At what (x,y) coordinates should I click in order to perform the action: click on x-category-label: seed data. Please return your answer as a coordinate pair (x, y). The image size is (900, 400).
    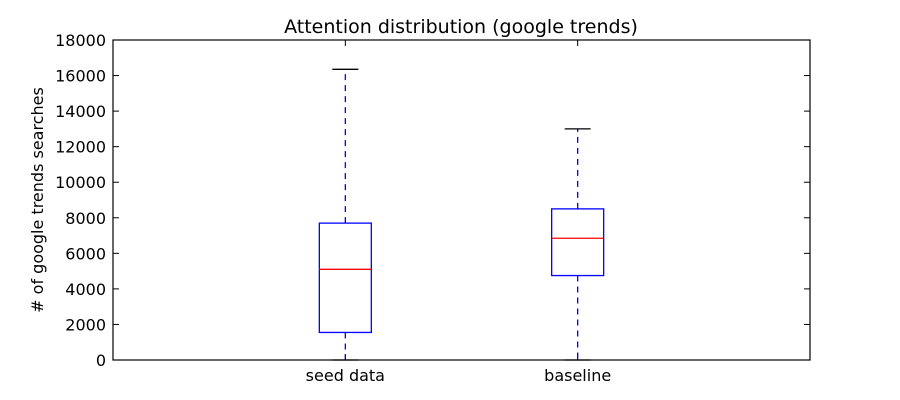
    Looking at the image, I should click on (345, 375).